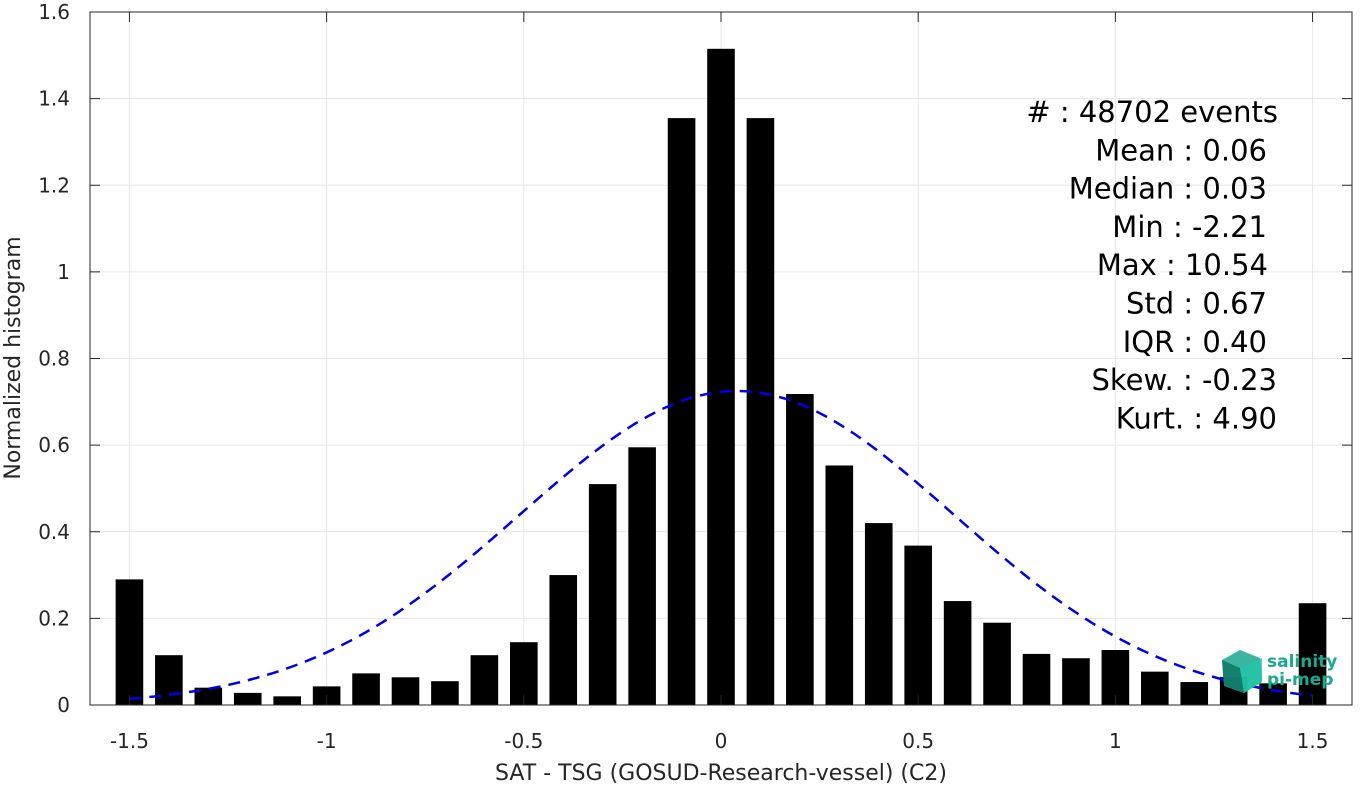  What do you see at coordinates (63, 705) in the screenshot?
I see `y-tick-label: 0` at bounding box center [63, 705].